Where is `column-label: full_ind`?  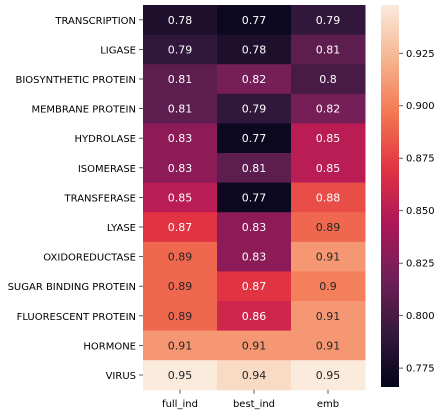 column-label: full_ind is located at coordinates (180, 404).